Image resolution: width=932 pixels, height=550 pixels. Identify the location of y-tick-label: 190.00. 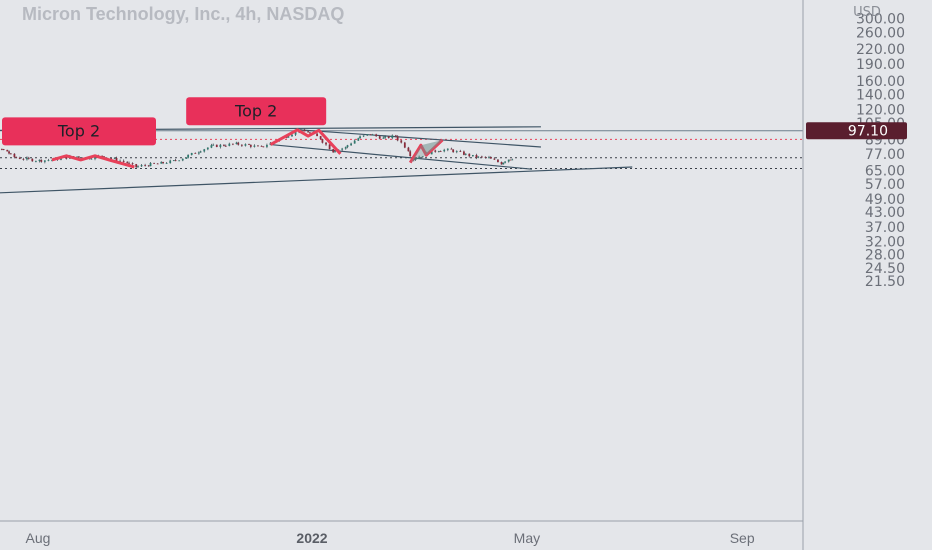
(880, 65).